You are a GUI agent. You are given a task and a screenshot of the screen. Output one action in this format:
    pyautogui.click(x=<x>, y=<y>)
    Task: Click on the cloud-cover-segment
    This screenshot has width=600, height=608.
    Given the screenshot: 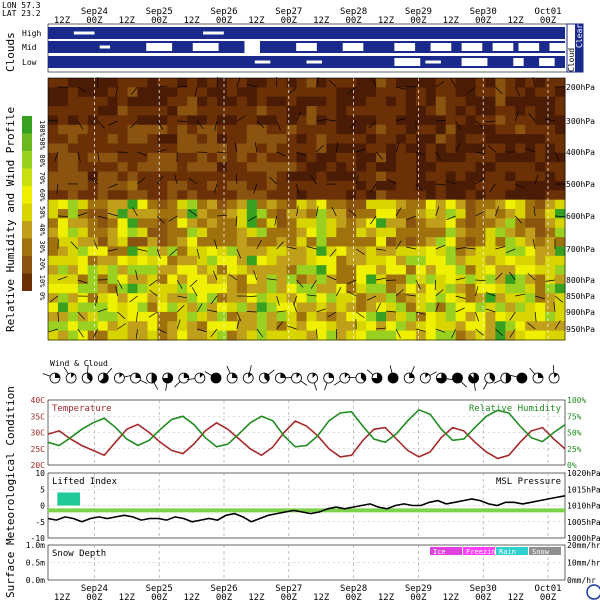 What is the action you would take?
    pyautogui.click(x=557, y=47)
    